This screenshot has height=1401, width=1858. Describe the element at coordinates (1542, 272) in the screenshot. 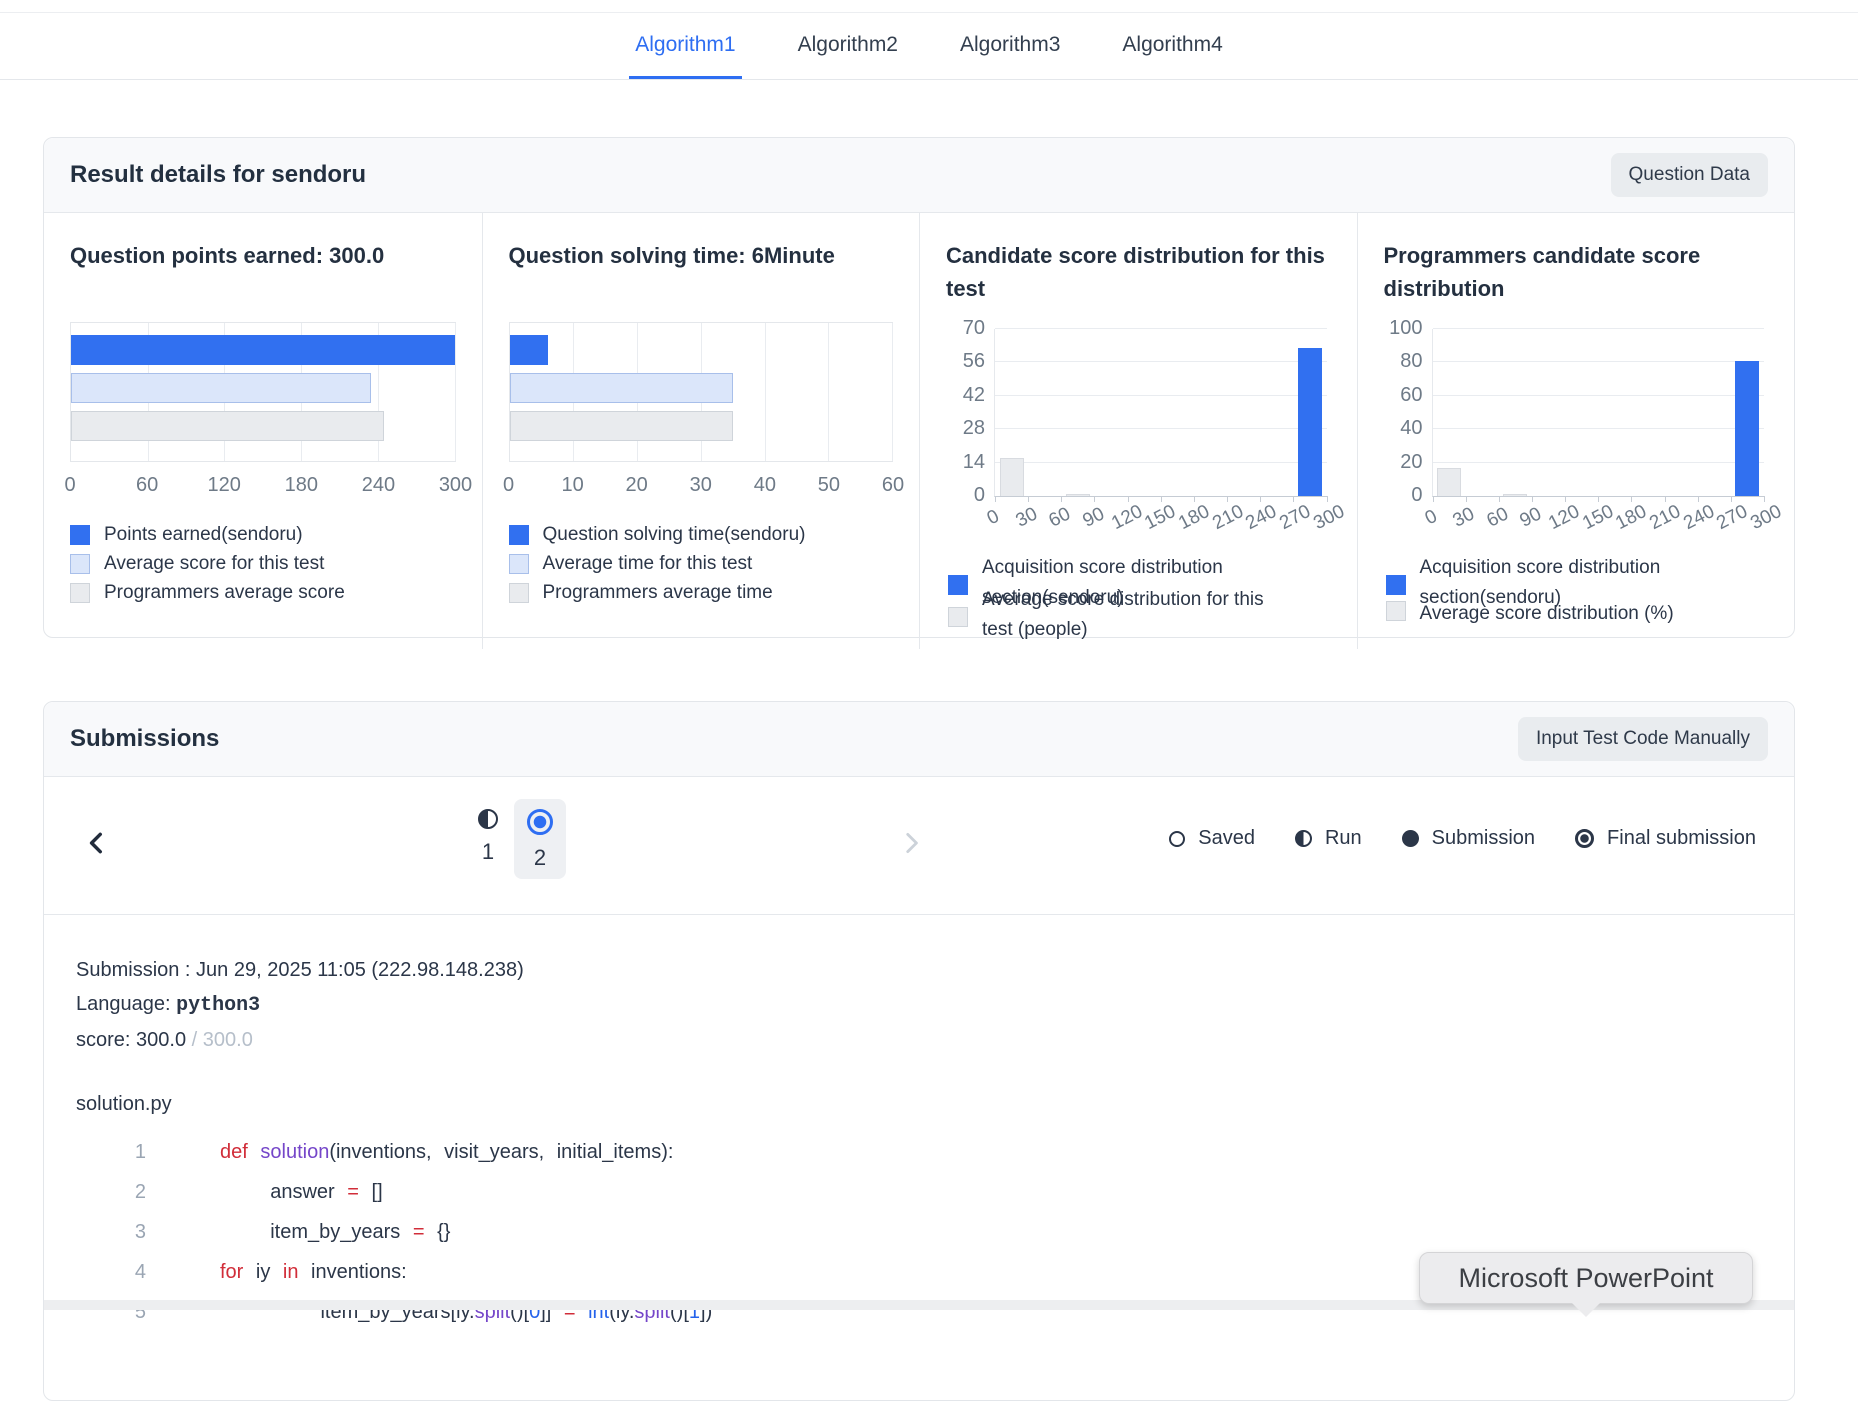

I see `chart-title: Programmers candidate score distribution` at that location.